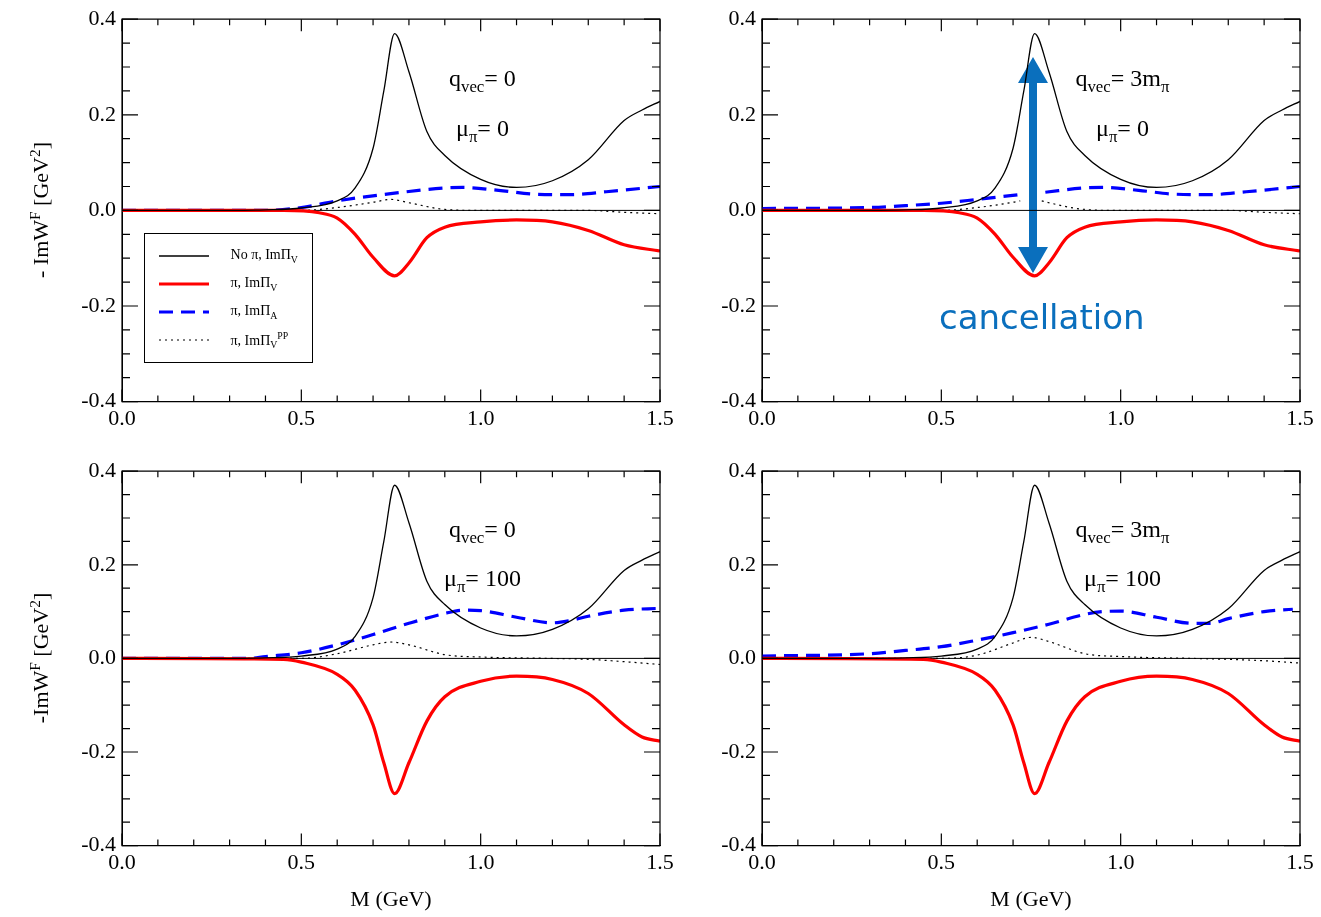  What do you see at coordinates (254, 312) in the screenshot?
I see `legend-label: π, ImΠ$_{A}$` at bounding box center [254, 312].